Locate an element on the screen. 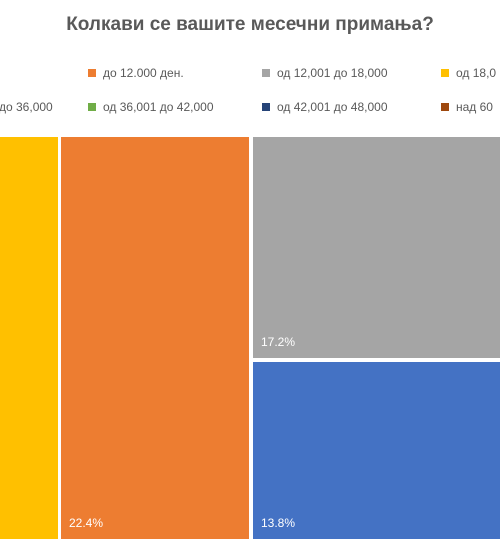  legend-label: од 18,0 is located at coordinates (476, 73).